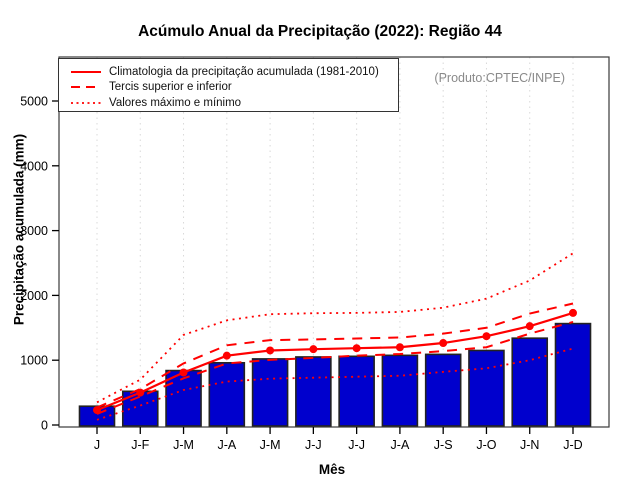  I want to click on legend-label: Valores máximo e mínimo, so click(175, 102).